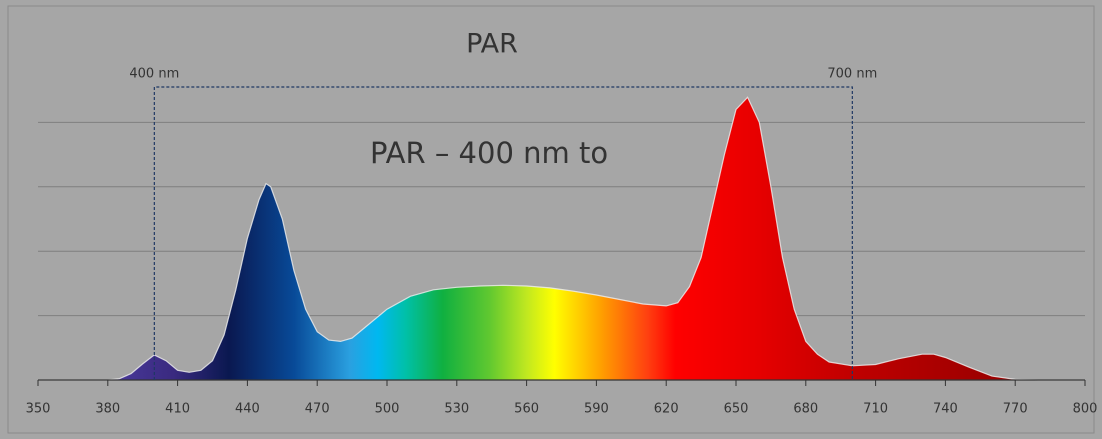 The image size is (1102, 439). I want to click on x-tick-label: 560, so click(526, 409).